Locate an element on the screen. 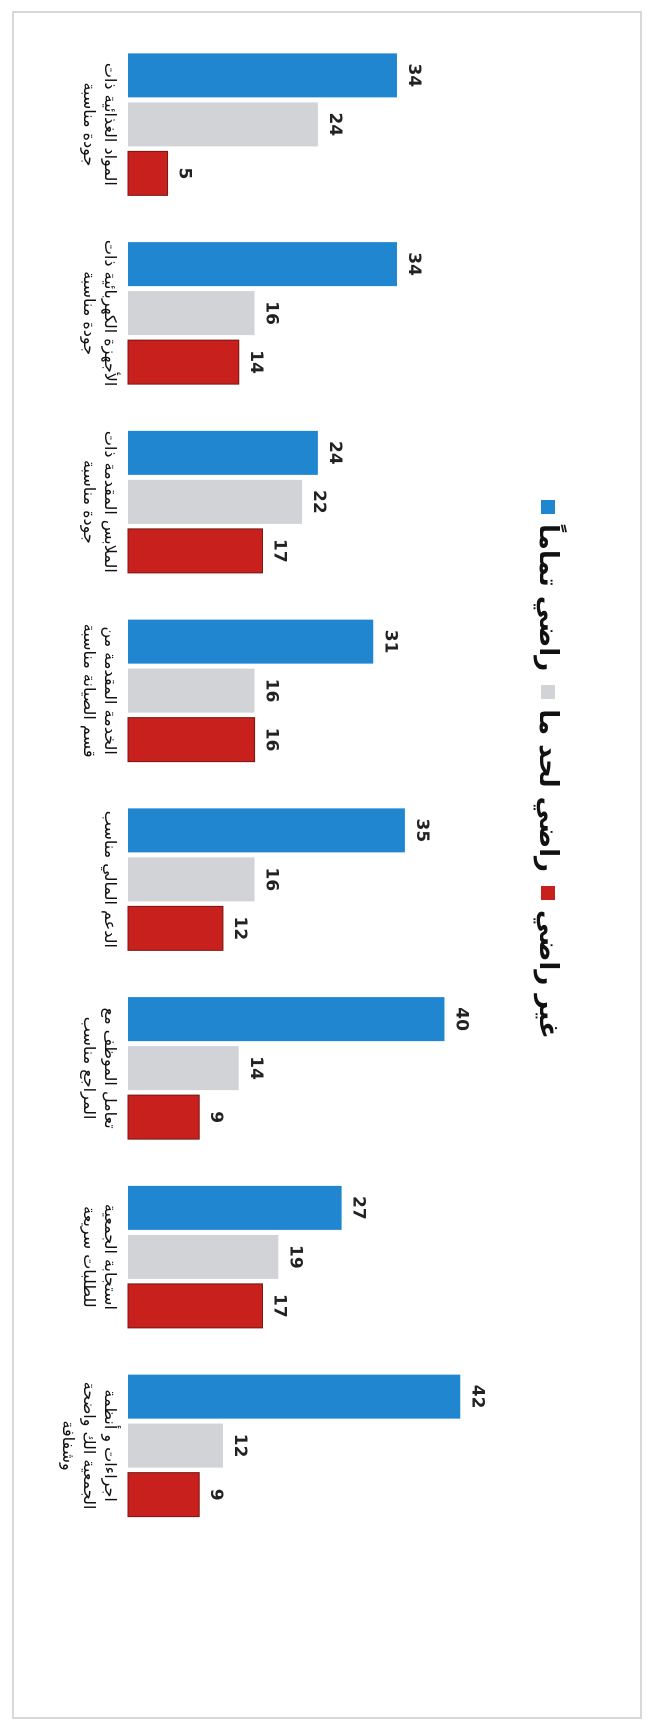 The height and width of the screenshot is (1732, 651). legend-item: راضي لحد ما is located at coordinates (548, 778).